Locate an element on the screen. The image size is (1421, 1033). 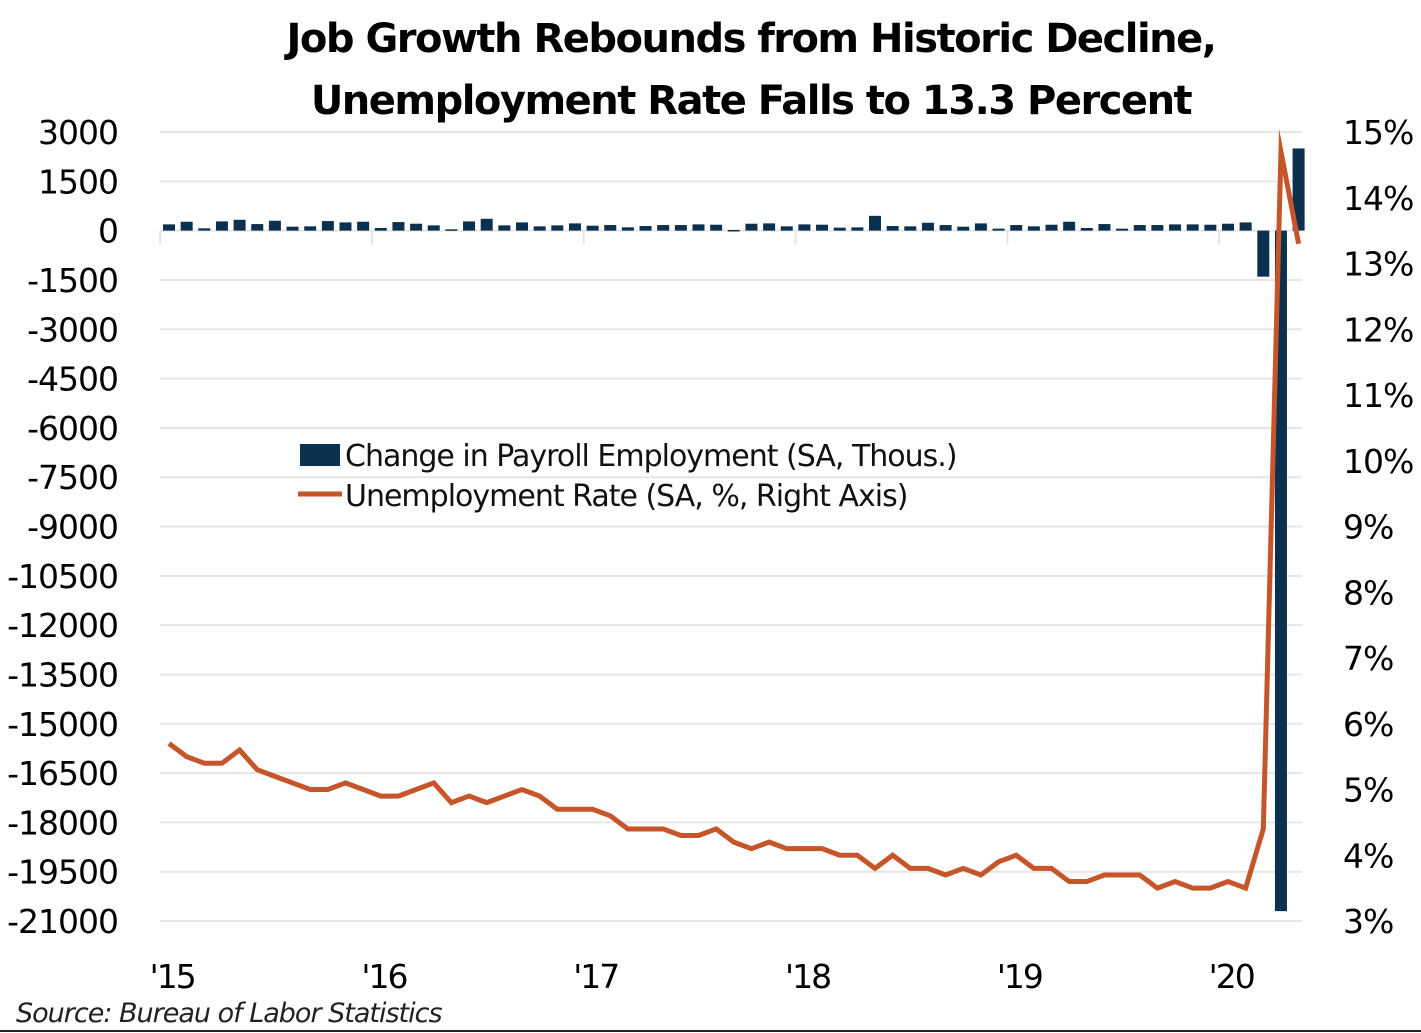
right-axis-tick-label: 12% is located at coordinates (1378, 329).